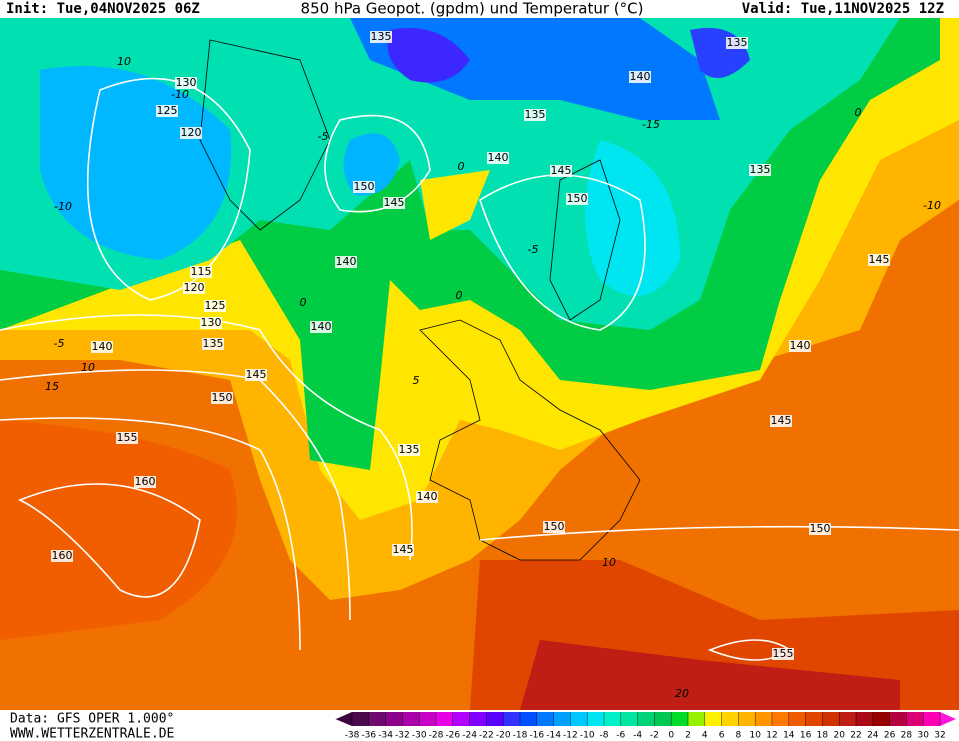 The height and width of the screenshot is (741, 959). Describe the element at coordinates (688, 736) in the screenshot. I see `colorbar-tick-label: 2` at that location.